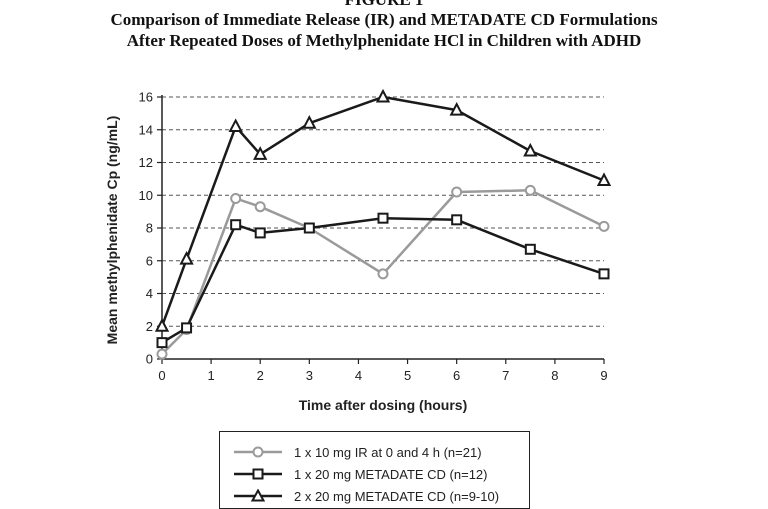  What do you see at coordinates (260, 375) in the screenshot?
I see `x-tick-label: 2` at bounding box center [260, 375].